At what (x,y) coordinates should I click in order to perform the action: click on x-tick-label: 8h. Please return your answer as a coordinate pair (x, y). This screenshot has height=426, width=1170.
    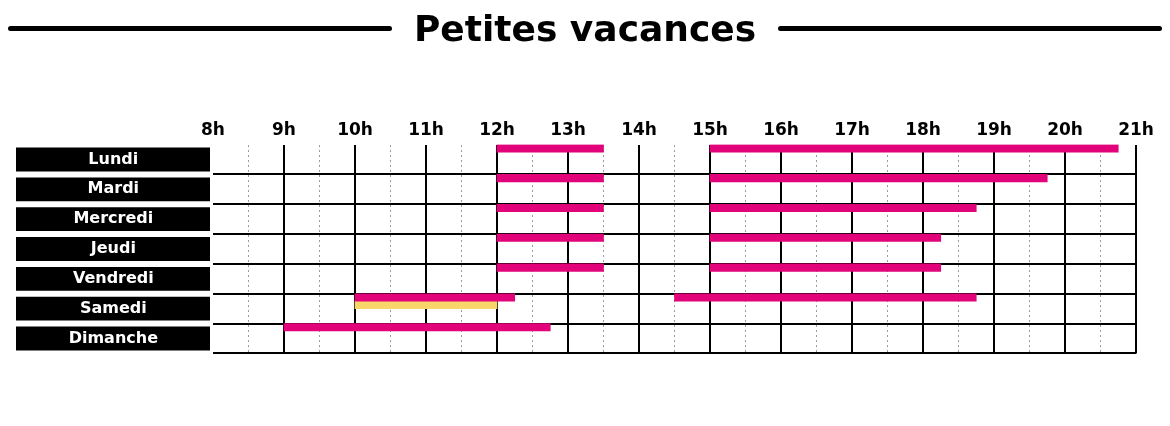
    Looking at the image, I should click on (213, 128).